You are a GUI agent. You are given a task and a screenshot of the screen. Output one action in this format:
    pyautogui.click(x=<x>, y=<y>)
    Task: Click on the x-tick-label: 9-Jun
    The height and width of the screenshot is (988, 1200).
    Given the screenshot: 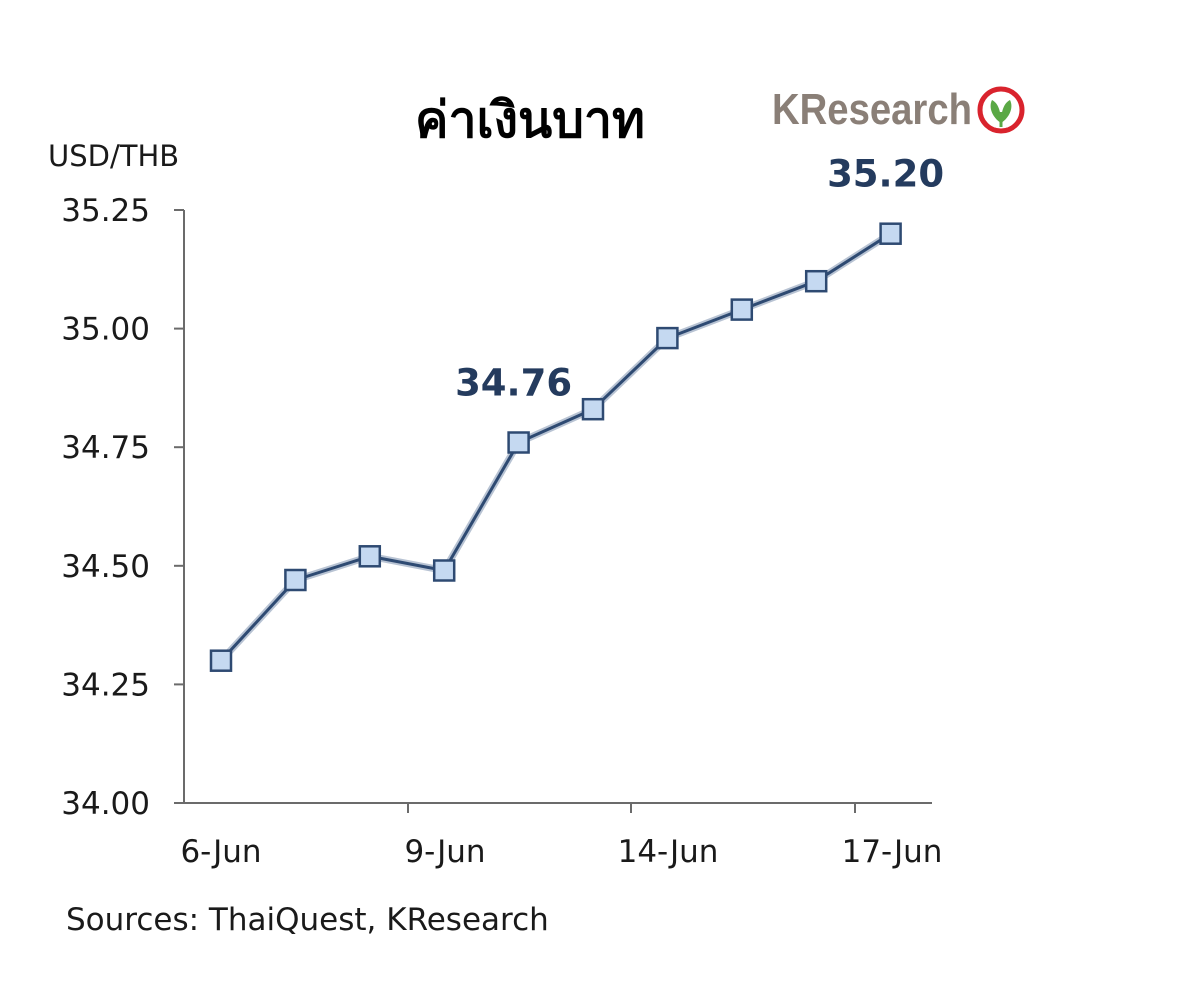 What is the action you would take?
    pyautogui.click(x=444, y=852)
    